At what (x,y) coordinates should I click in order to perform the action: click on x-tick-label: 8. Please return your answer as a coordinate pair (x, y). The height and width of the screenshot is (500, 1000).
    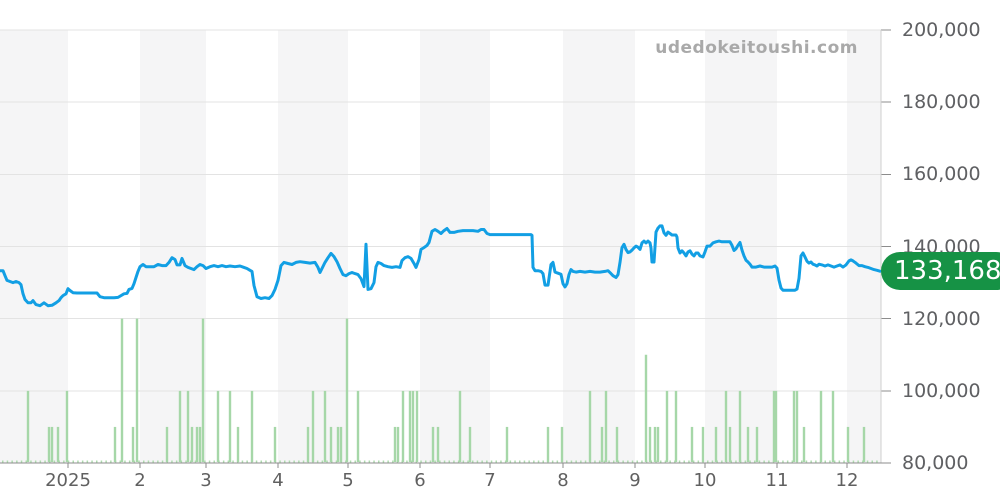
    Looking at the image, I should click on (563, 480).